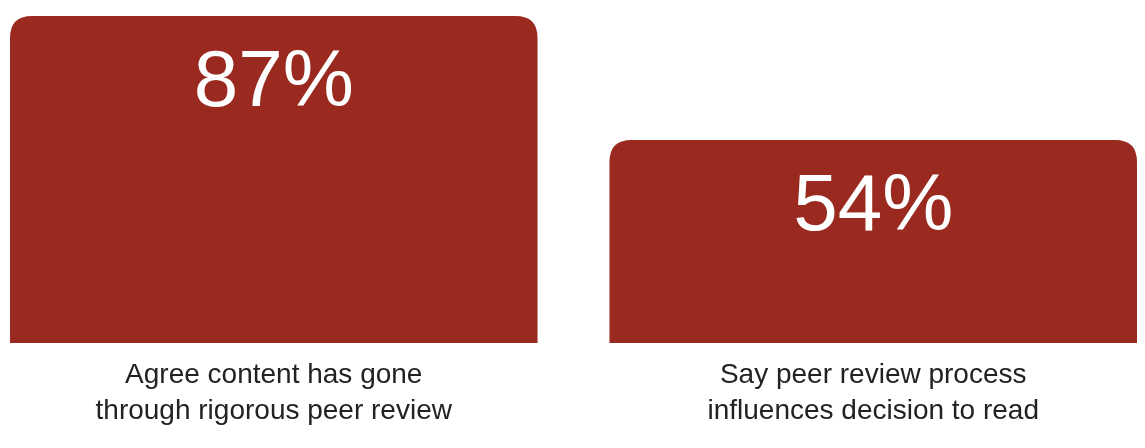 The width and height of the screenshot is (1145, 448). What do you see at coordinates (873, 203) in the screenshot?
I see `data-label: 54%` at bounding box center [873, 203].